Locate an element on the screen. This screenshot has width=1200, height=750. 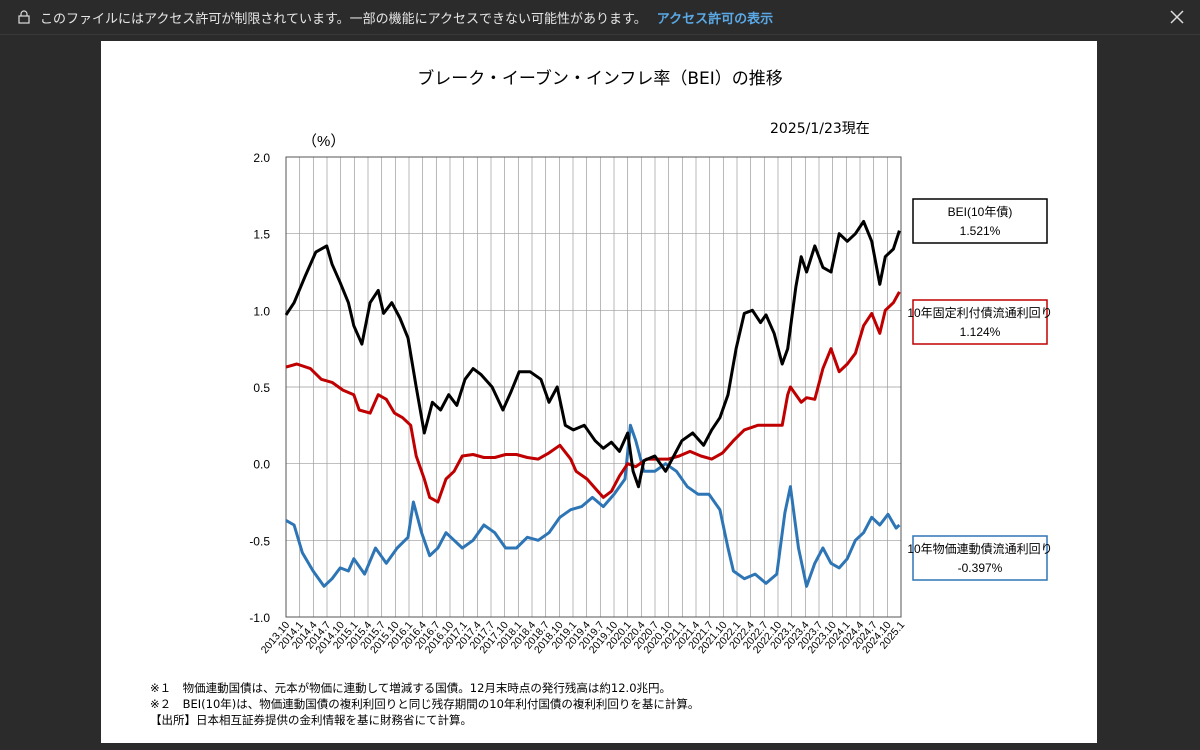
legend-name-0: BEI(10年債) is located at coordinates (980, 211).